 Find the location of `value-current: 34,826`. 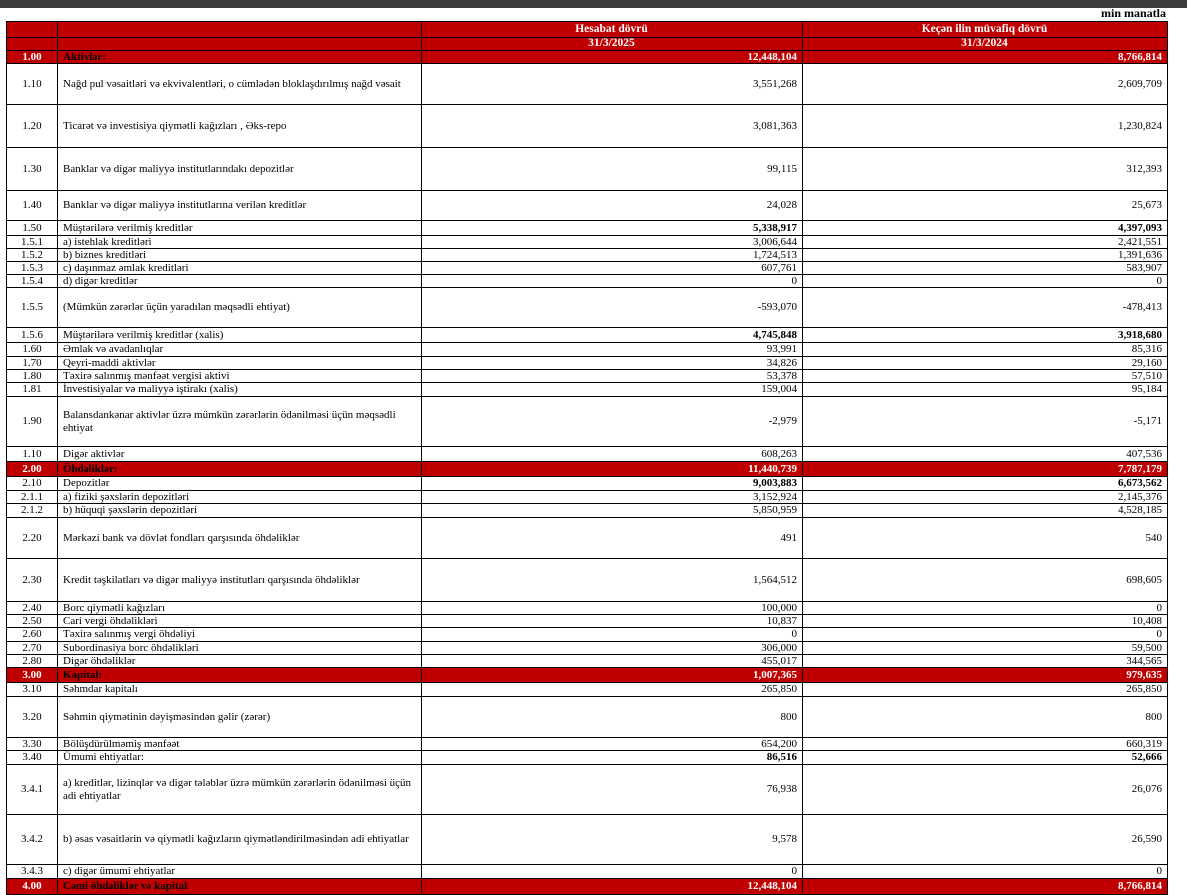

value-current: 34,826 is located at coordinates (612, 363).